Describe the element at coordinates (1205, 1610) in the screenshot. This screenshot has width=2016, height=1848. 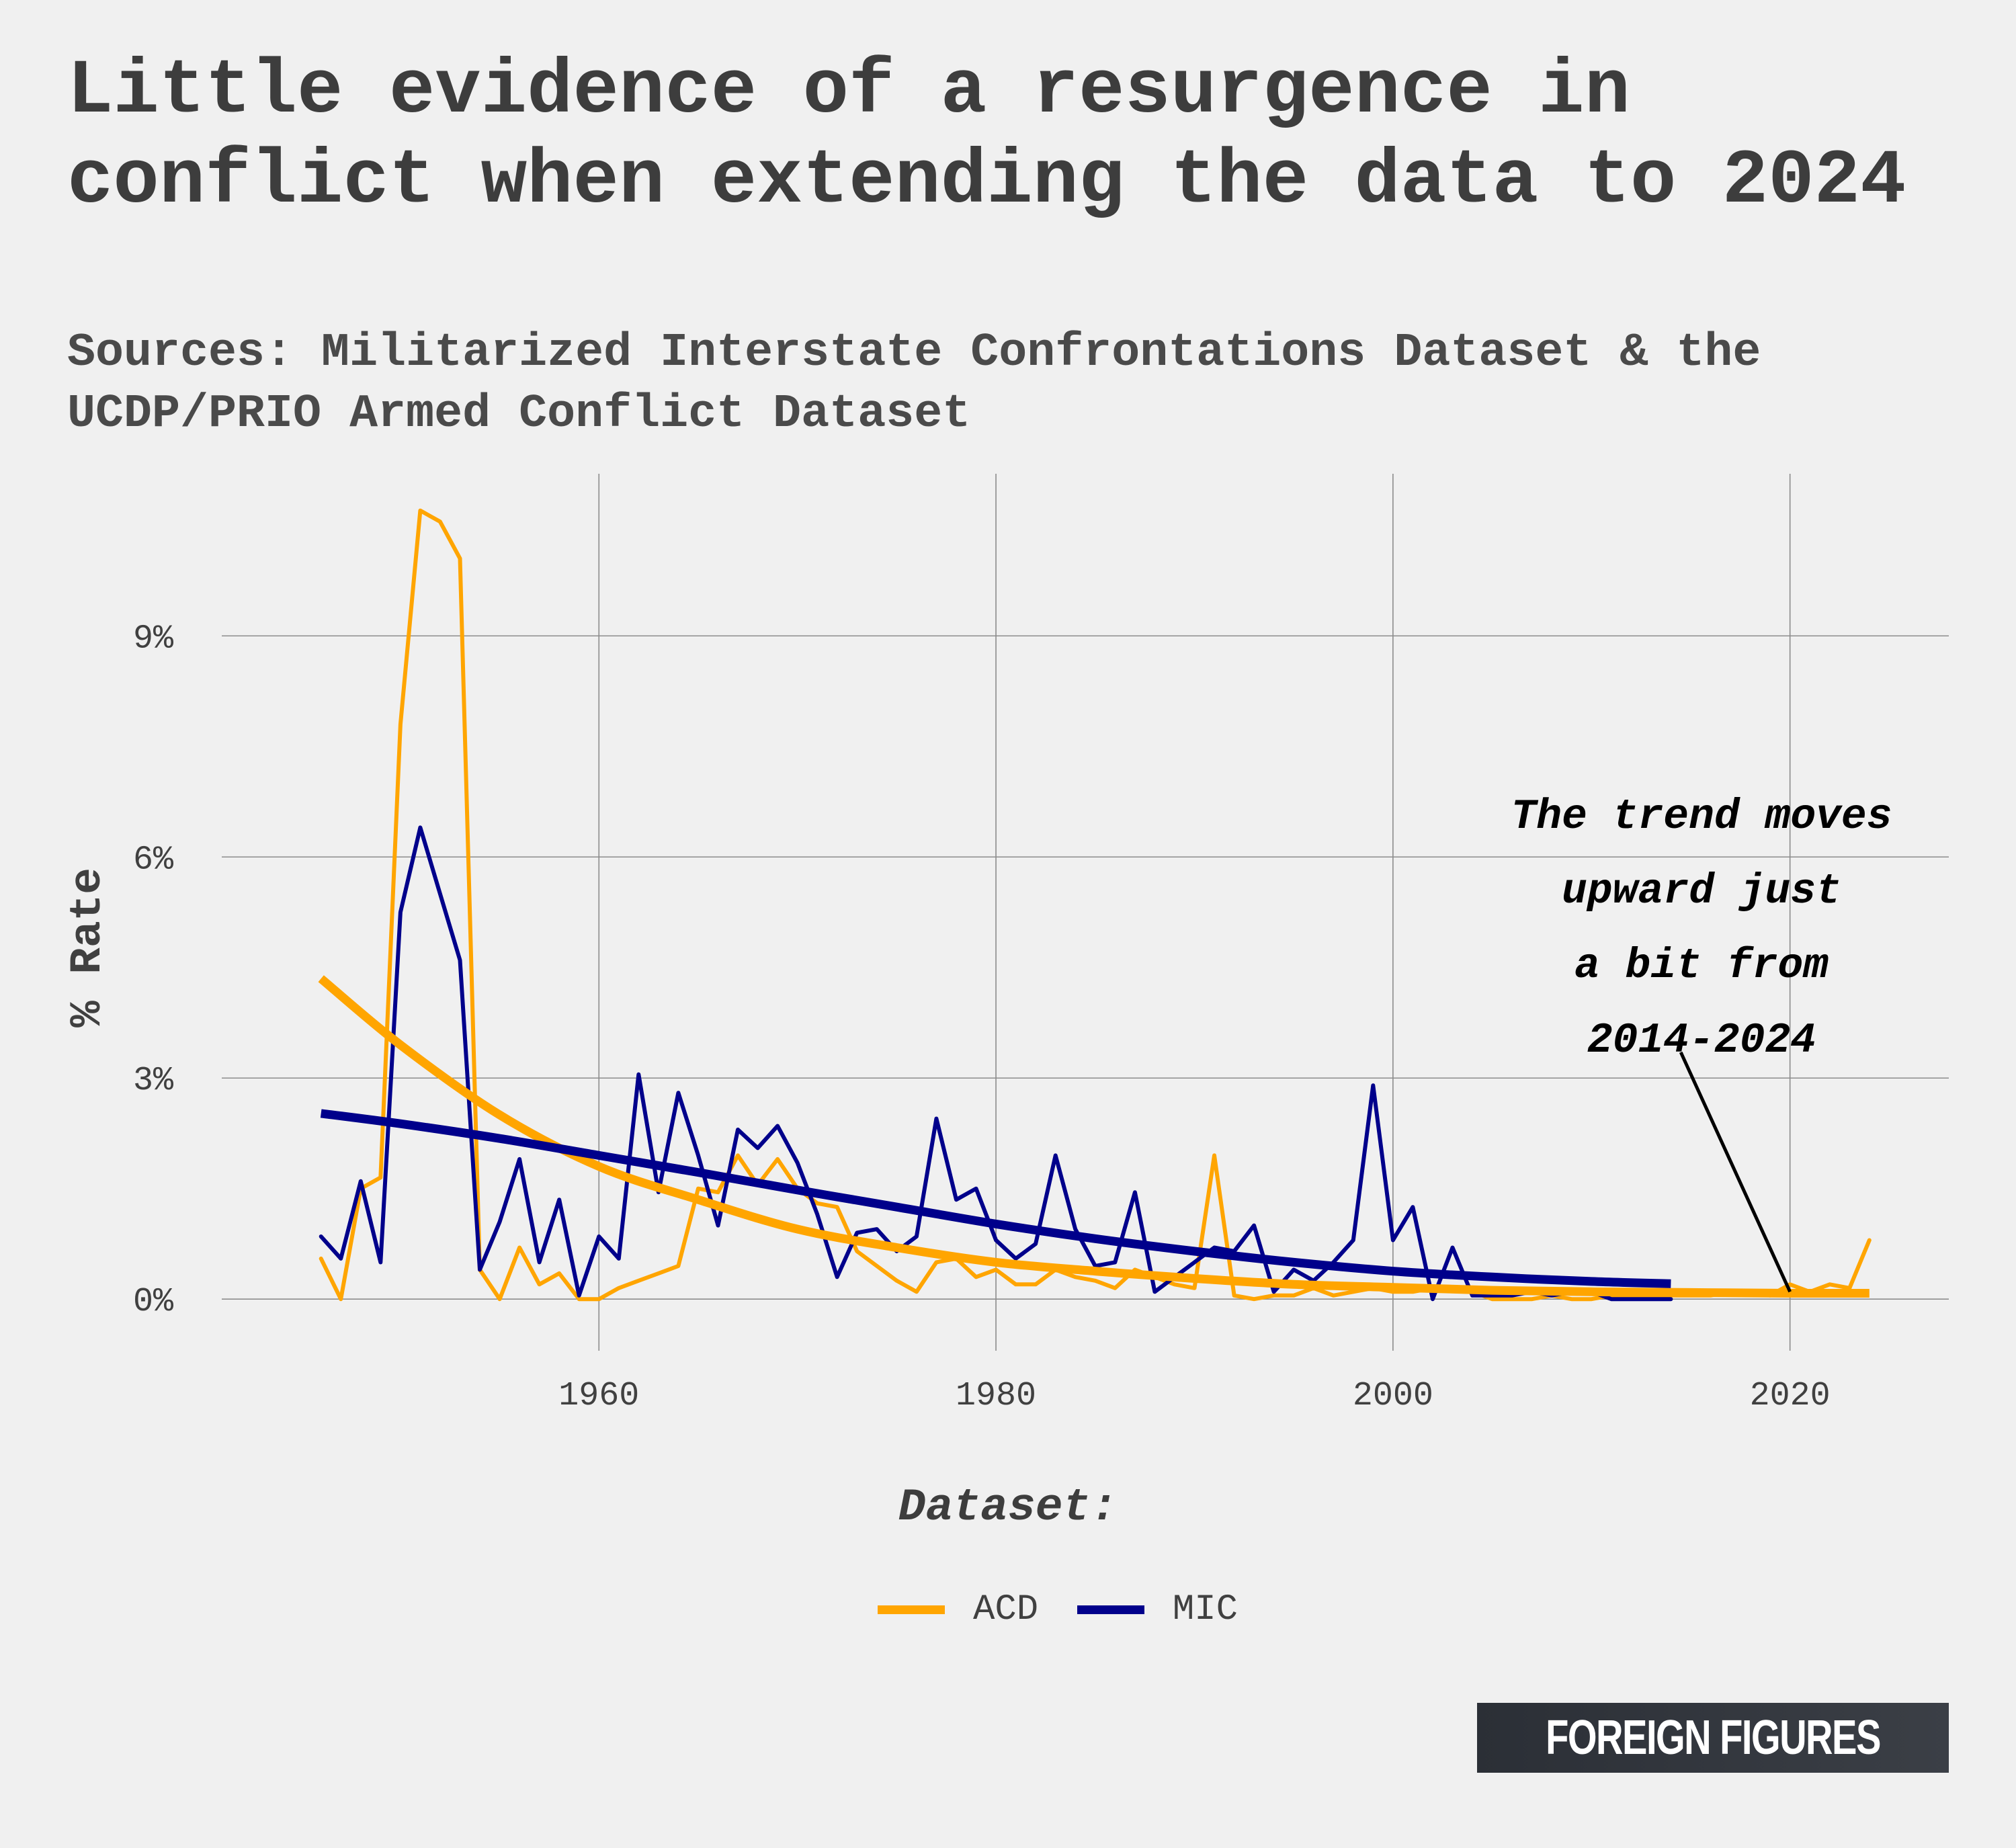
I see `legend-label-mic: MIC` at that location.